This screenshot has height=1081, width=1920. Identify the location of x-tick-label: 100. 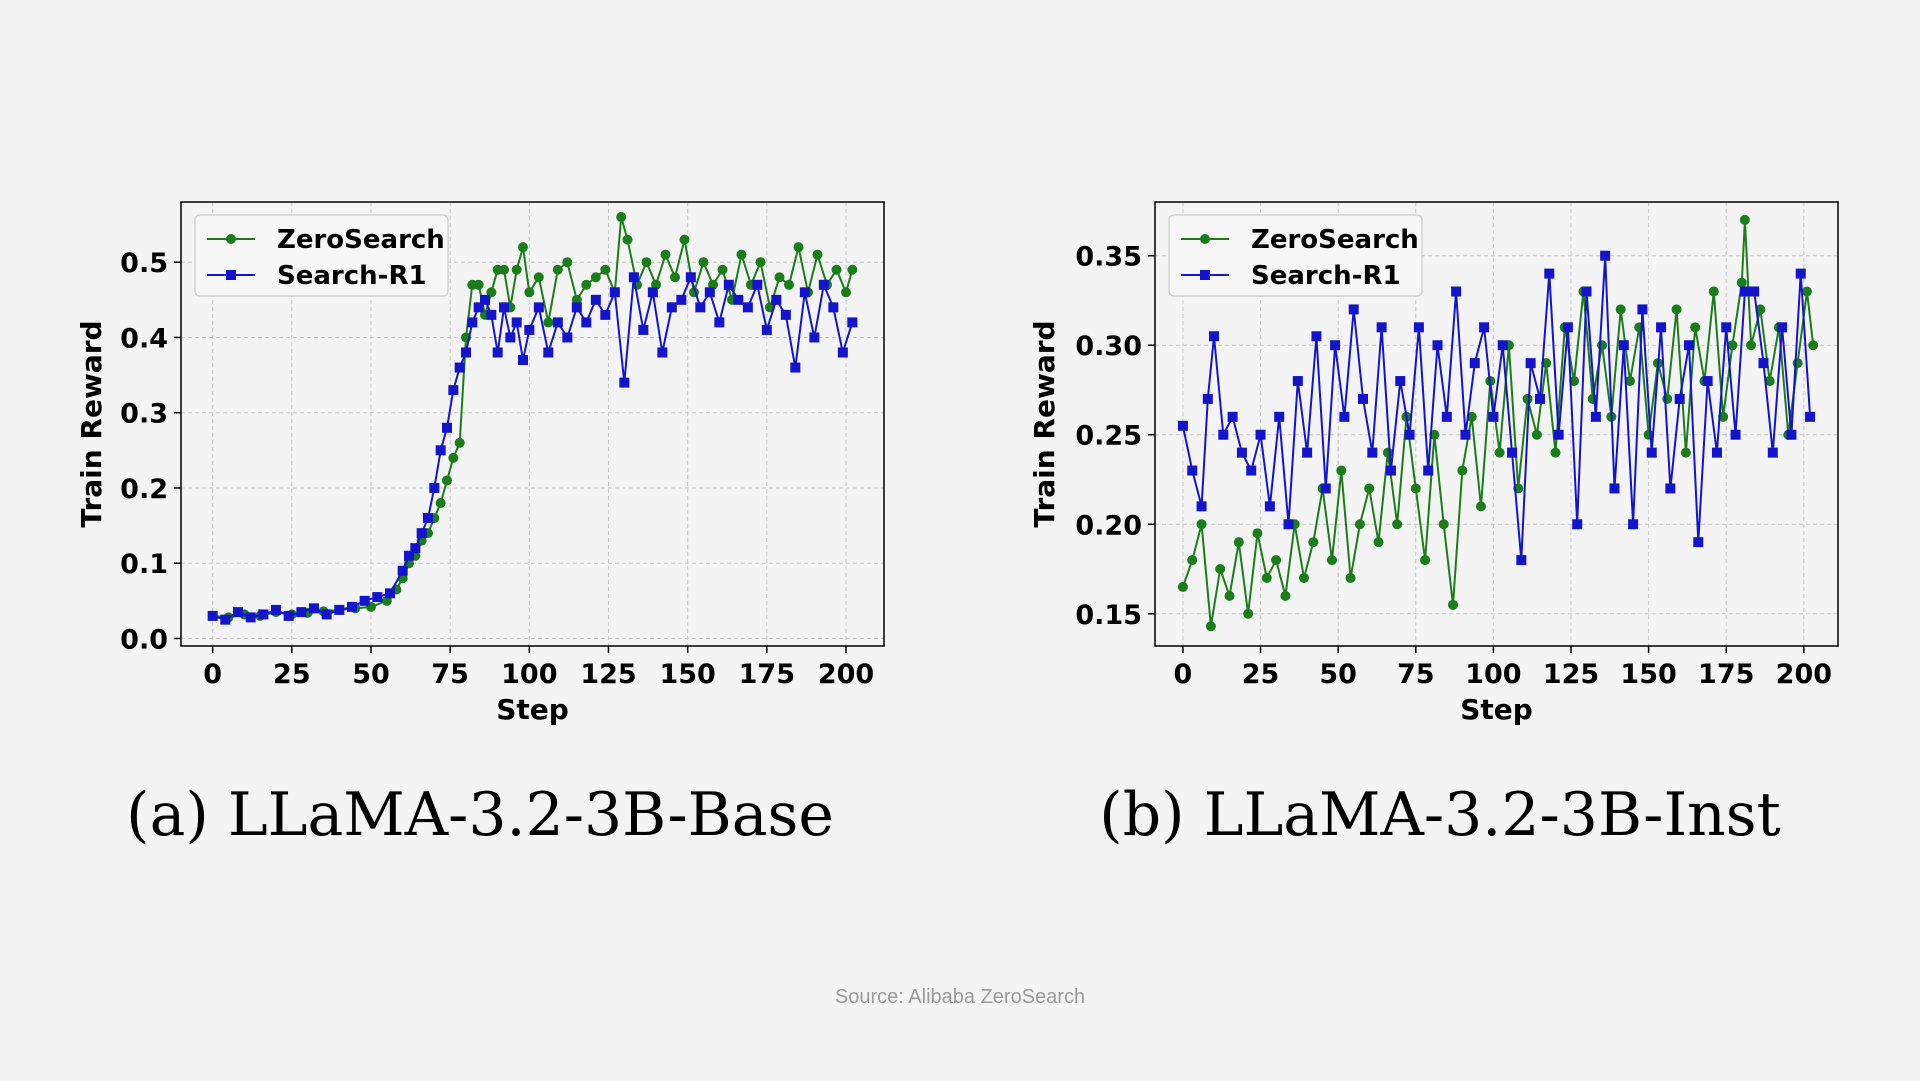
(1493, 674).